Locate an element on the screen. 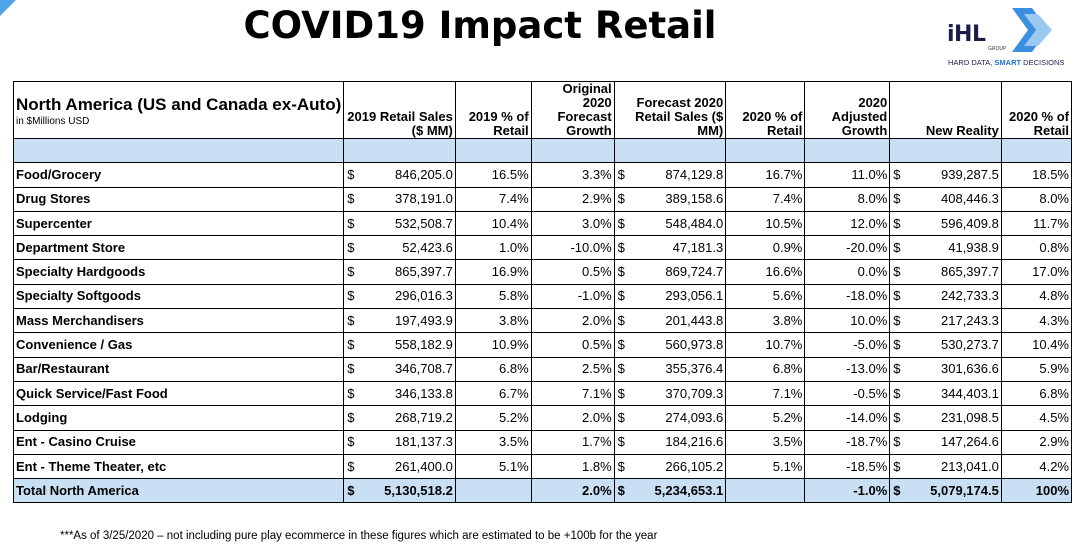 This screenshot has height=557, width=1072. orig-growth-cell: 2.0% is located at coordinates (572, 491).